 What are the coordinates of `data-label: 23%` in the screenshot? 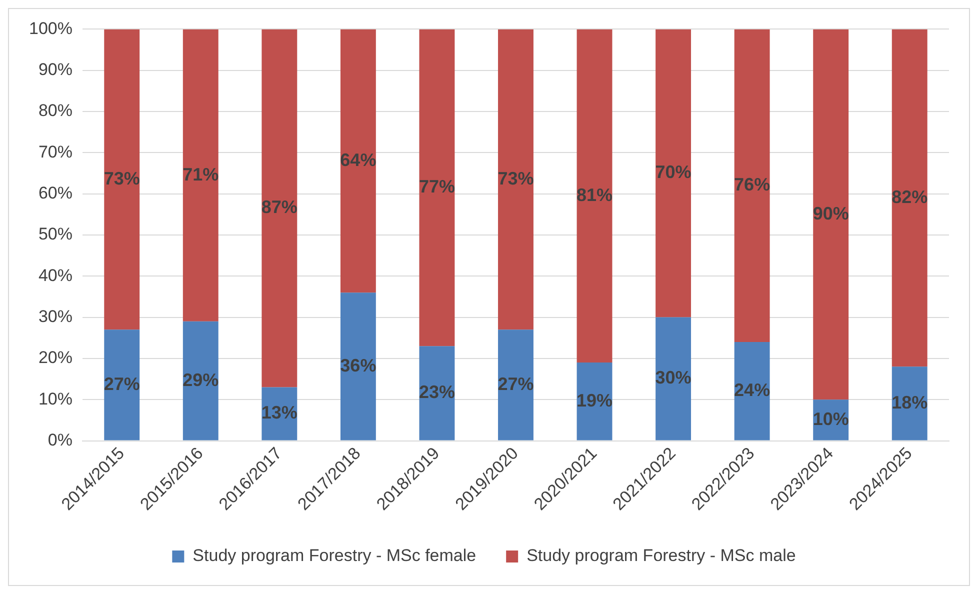 It's located at (436, 392).